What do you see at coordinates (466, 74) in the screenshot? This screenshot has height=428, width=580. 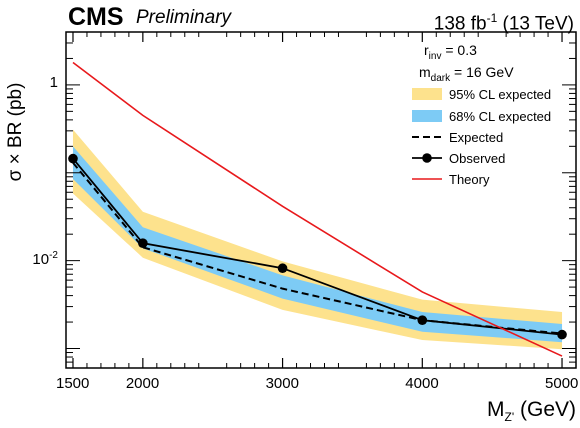 I see `mdark-annotation: mdark = 16 GeV` at bounding box center [466, 74].